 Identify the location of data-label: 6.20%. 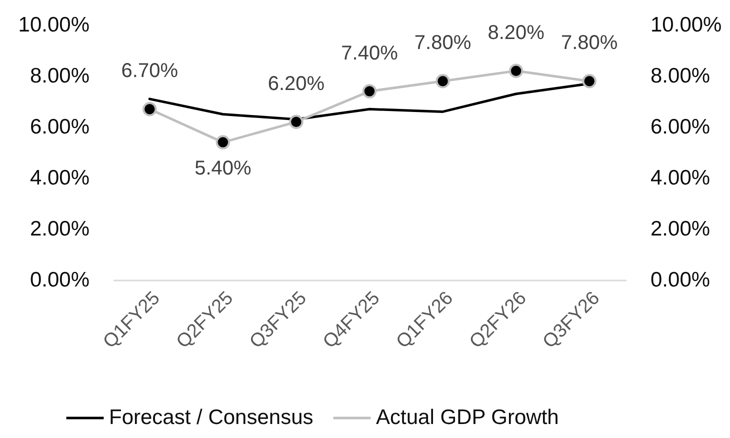
(296, 83).